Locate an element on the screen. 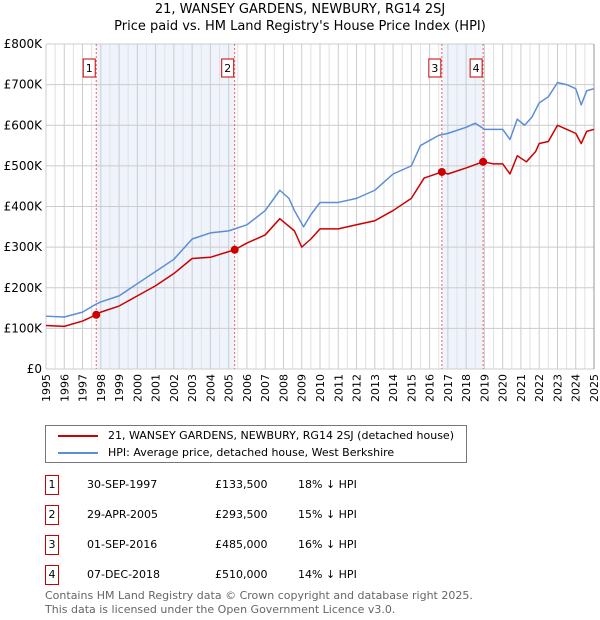 The width and height of the screenshot is (600, 620). y-tick-label: £300K is located at coordinates (24, 247).